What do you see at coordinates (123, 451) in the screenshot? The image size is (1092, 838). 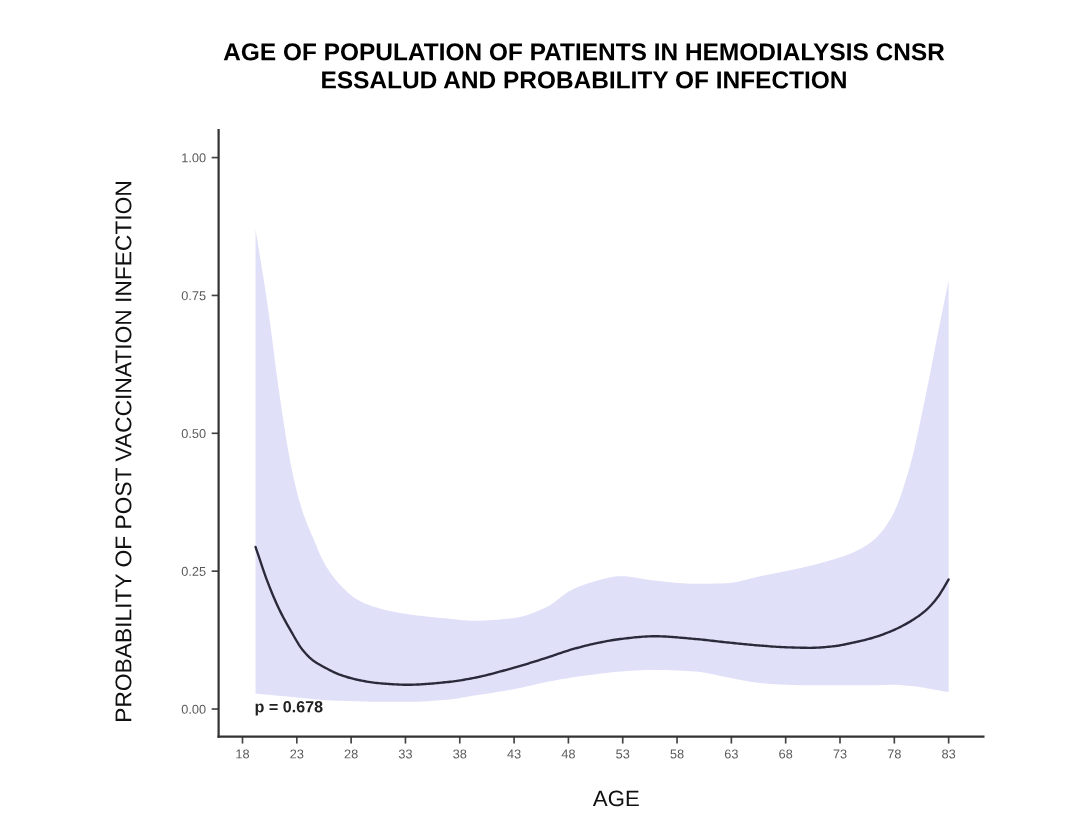 I see `y-axis-title: PROBABILITY OF POST VACCINATION INFECTION` at bounding box center [123, 451].